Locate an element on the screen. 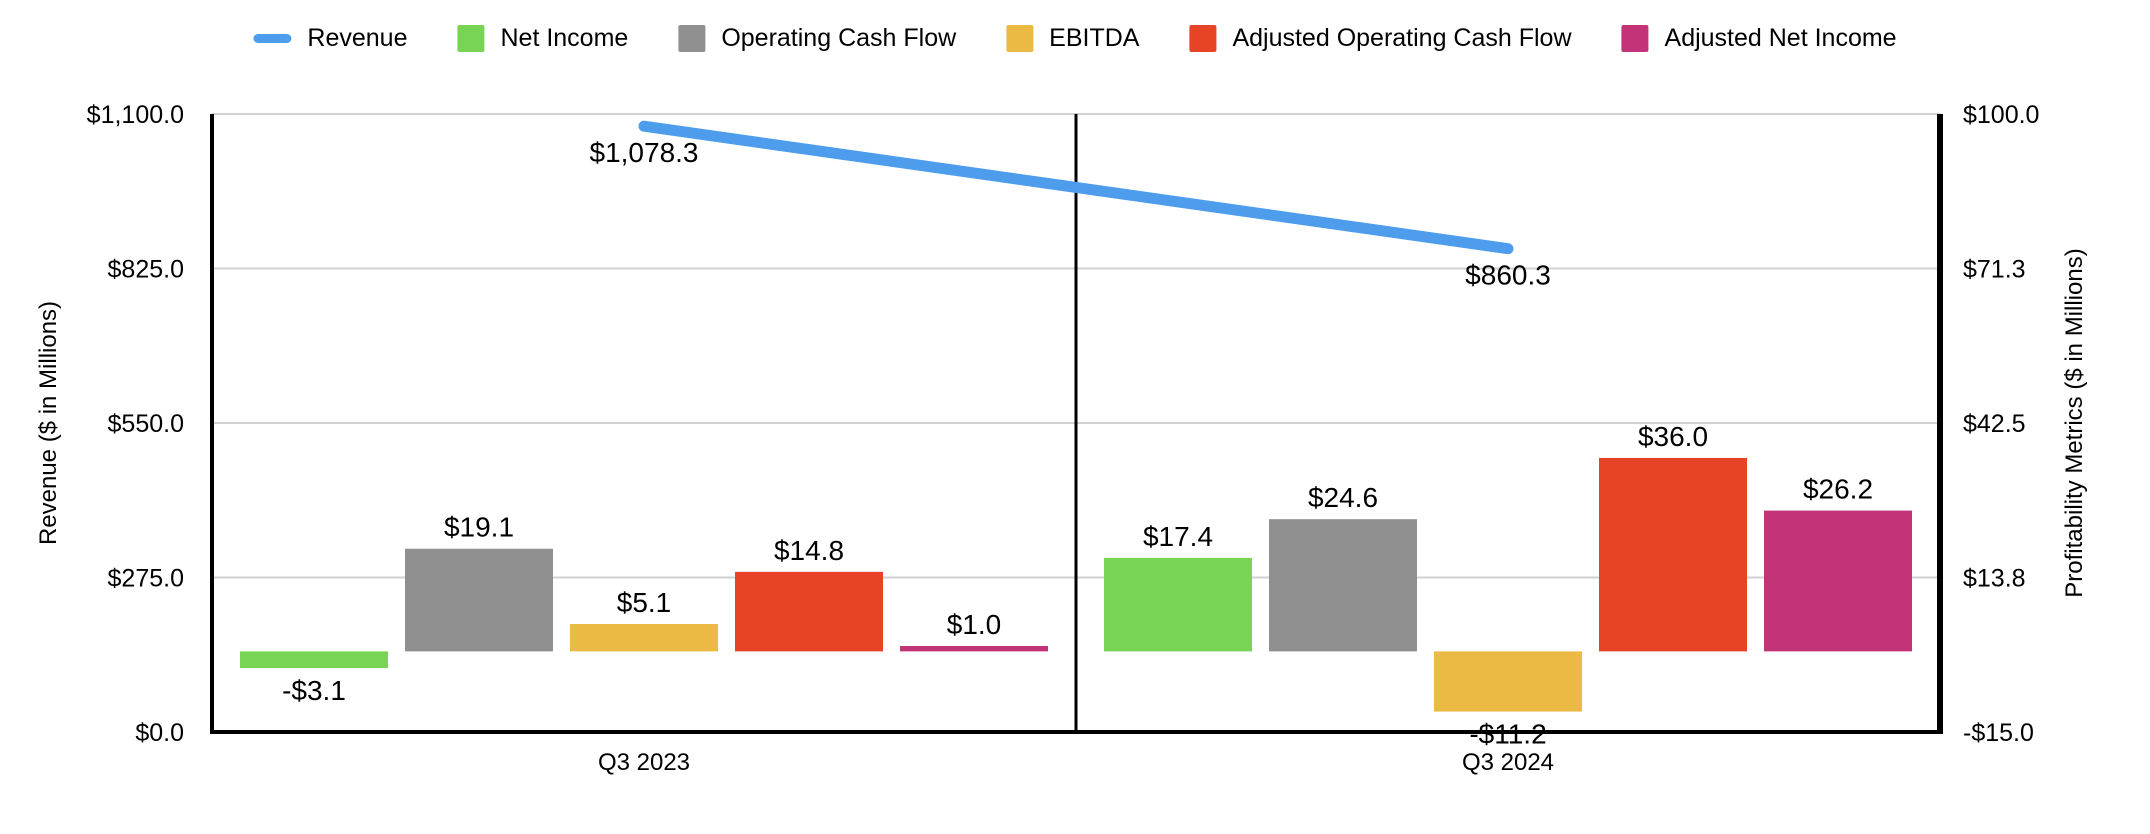 The width and height of the screenshot is (2150, 834). legend-item-ebitda: EBITDA is located at coordinates (1072, 38).